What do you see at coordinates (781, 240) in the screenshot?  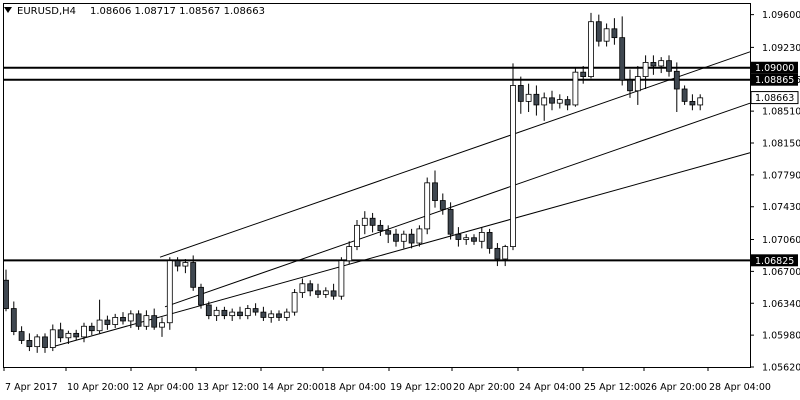 I see `y-tick-label: 1.07060` at bounding box center [781, 240].